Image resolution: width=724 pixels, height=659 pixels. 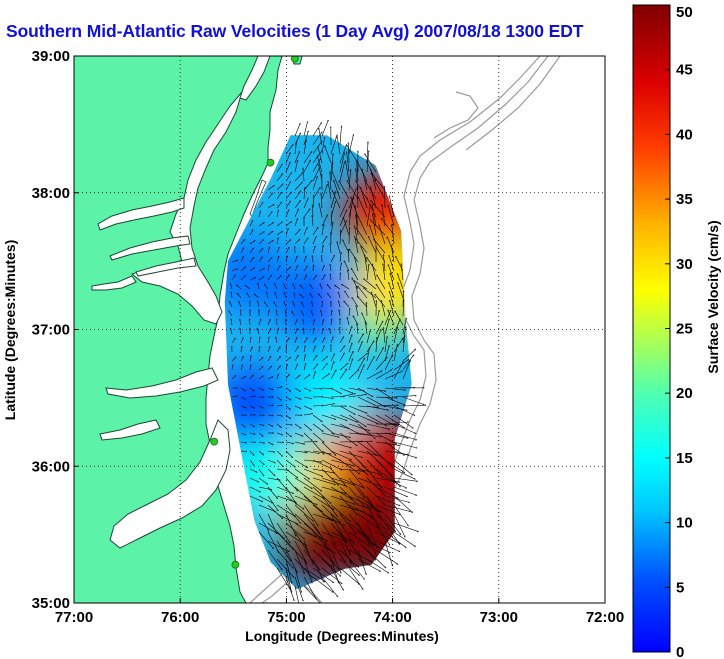 What do you see at coordinates (339, 612) in the screenshot?
I see `x-axis-ticks: 77:00 76:00 75:00 74:00 73:00 72:00` at bounding box center [339, 612].